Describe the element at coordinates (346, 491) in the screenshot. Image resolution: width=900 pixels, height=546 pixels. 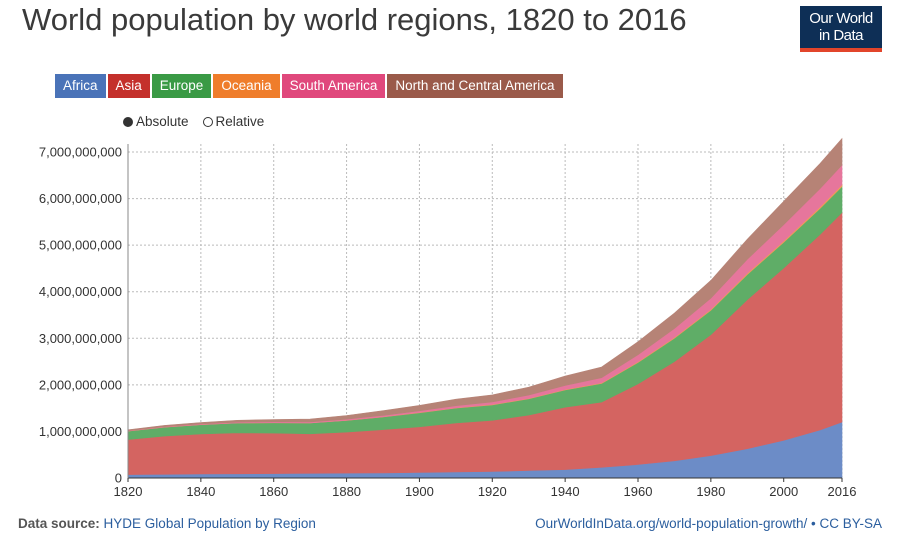
I see `x-tick-label: 1880` at that location.